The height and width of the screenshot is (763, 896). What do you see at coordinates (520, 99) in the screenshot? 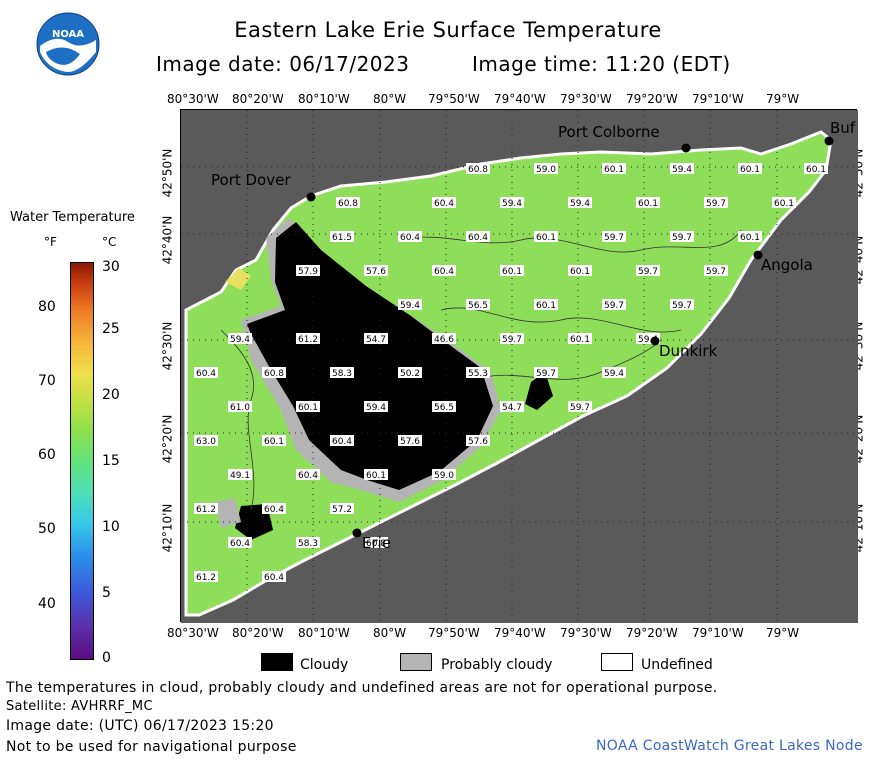
I see `lon-tick: 79°40'W` at bounding box center [520, 99].